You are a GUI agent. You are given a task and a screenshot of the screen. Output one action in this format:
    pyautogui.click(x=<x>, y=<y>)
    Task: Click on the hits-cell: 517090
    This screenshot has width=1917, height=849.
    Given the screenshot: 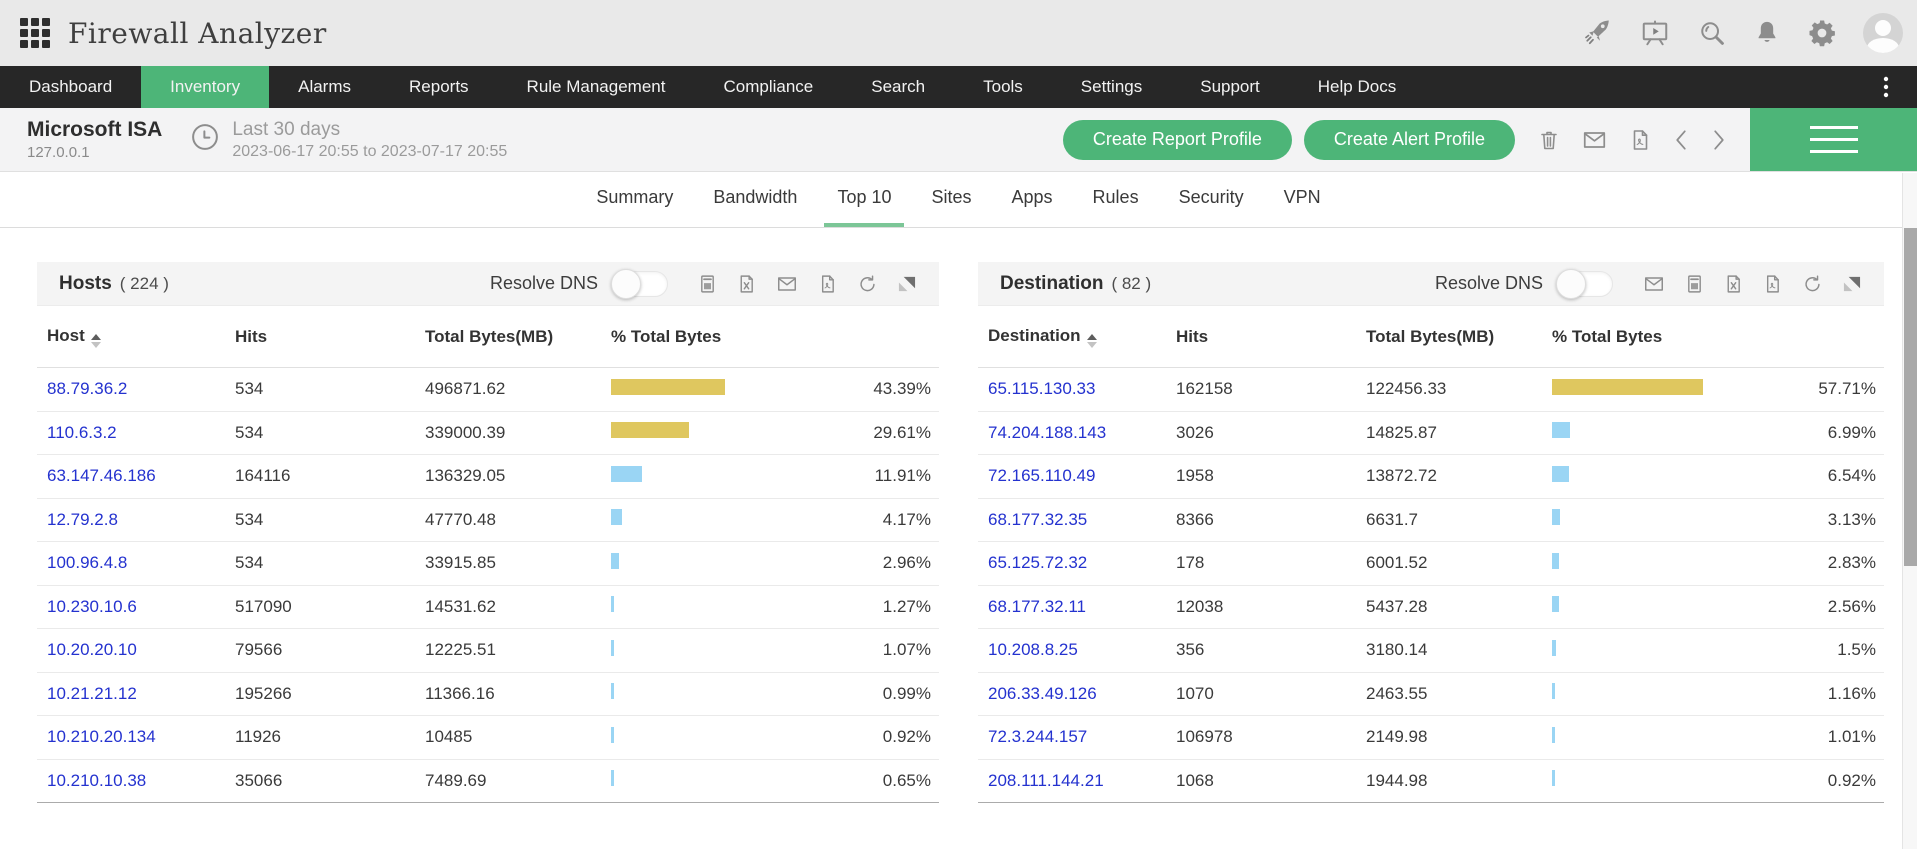 What is the action you would take?
    pyautogui.click(x=263, y=606)
    